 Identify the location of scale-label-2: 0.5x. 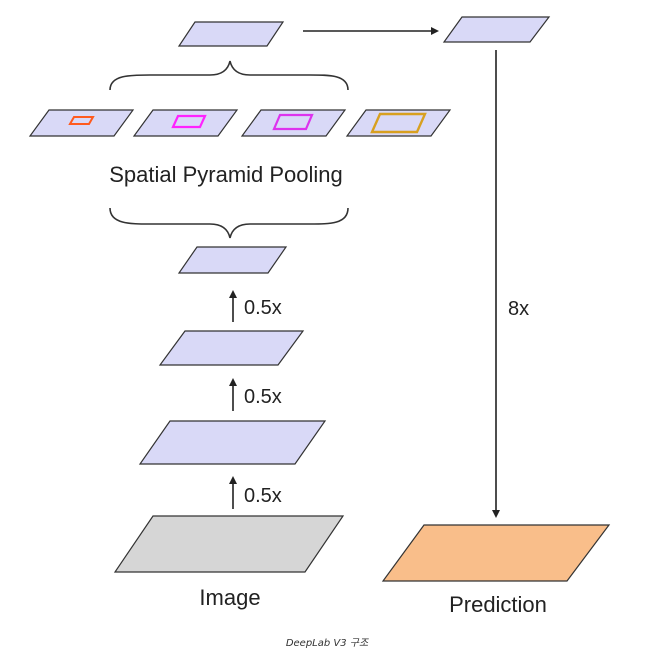
(263, 397).